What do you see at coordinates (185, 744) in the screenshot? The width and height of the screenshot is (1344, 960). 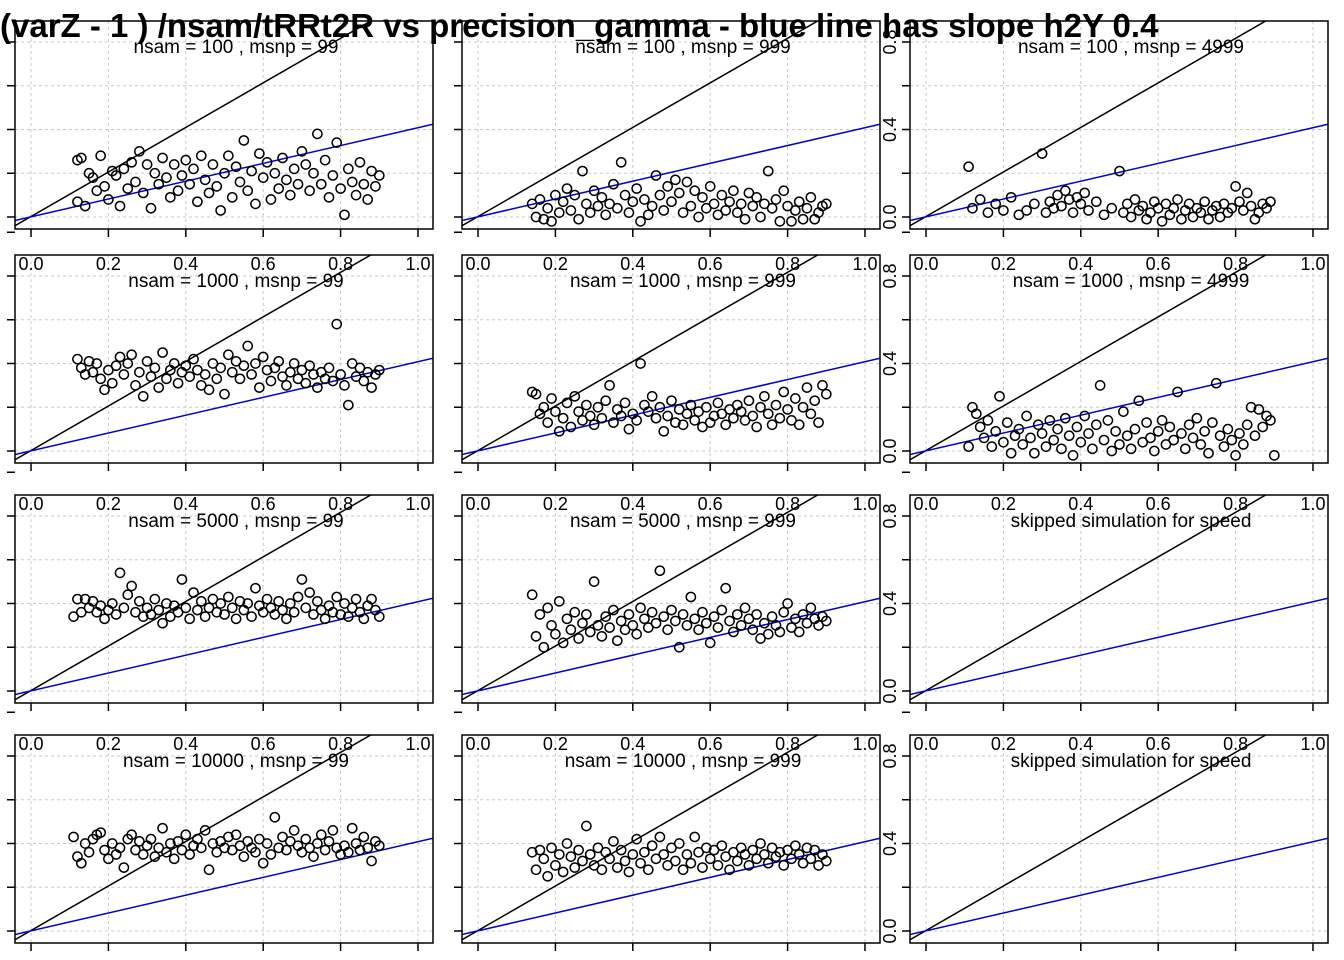 I see `x-tick-label: 0.4` at bounding box center [185, 744].